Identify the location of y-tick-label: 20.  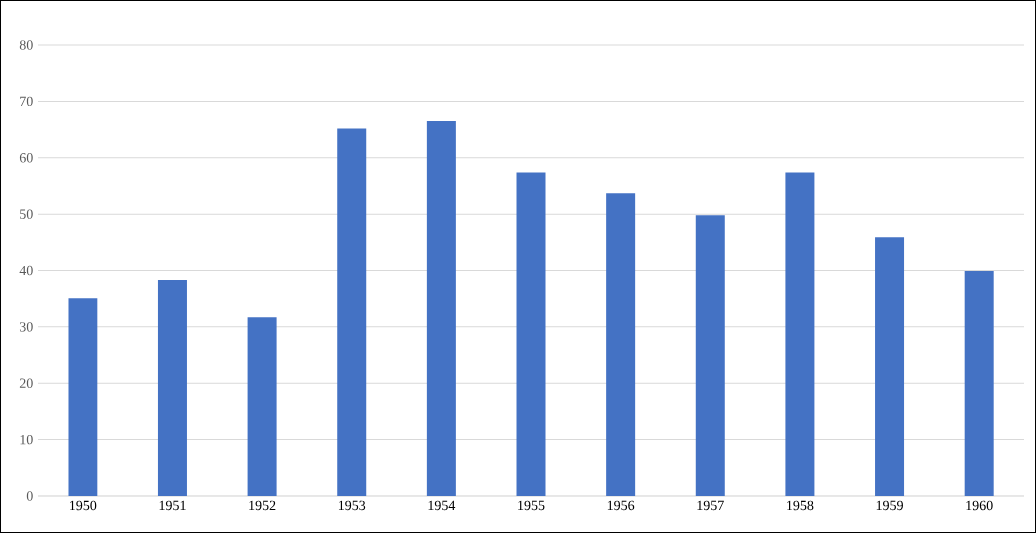
(26, 383).